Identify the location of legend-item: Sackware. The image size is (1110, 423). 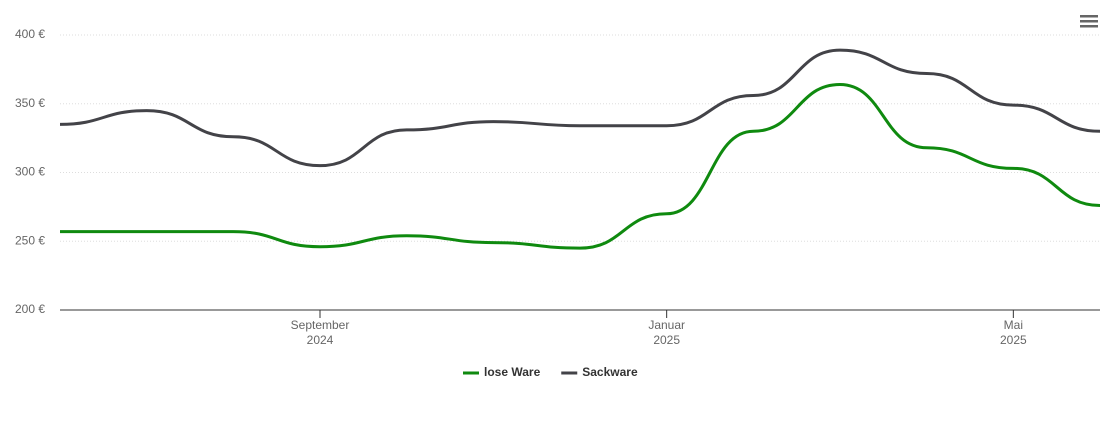
(599, 372).